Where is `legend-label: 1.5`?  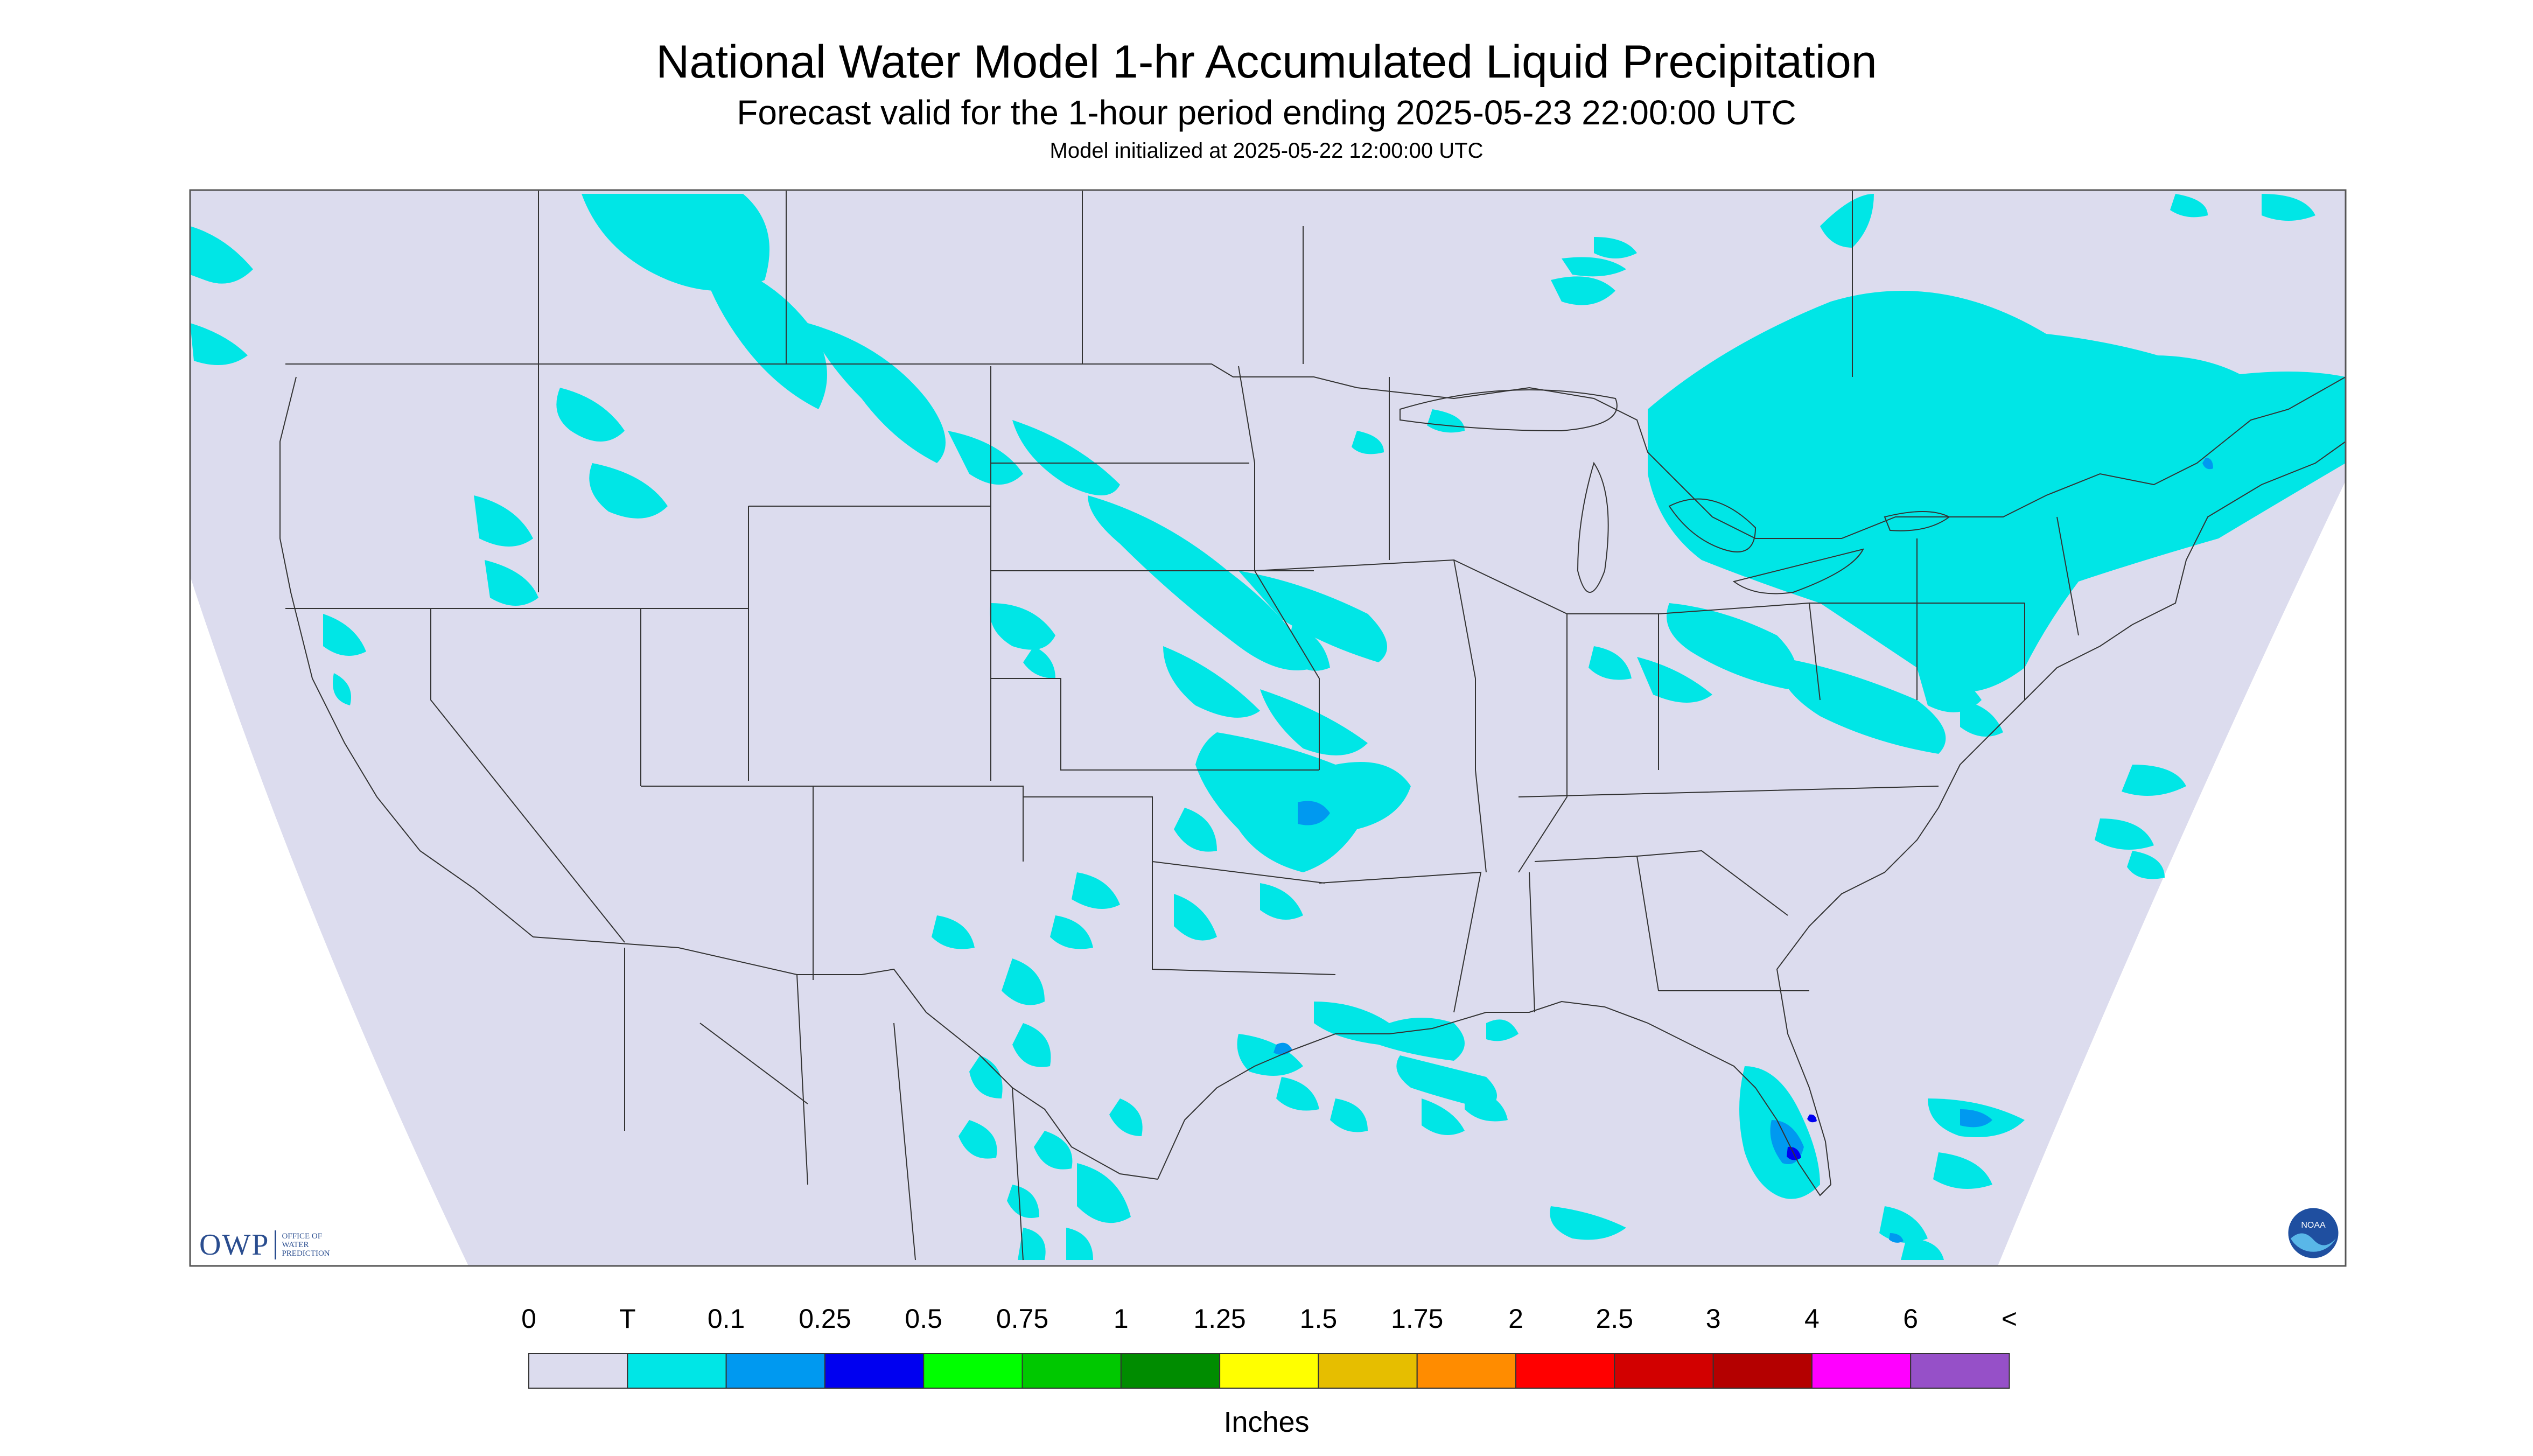 legend-label: 1.5 is located at coordinates (1318, 1319).